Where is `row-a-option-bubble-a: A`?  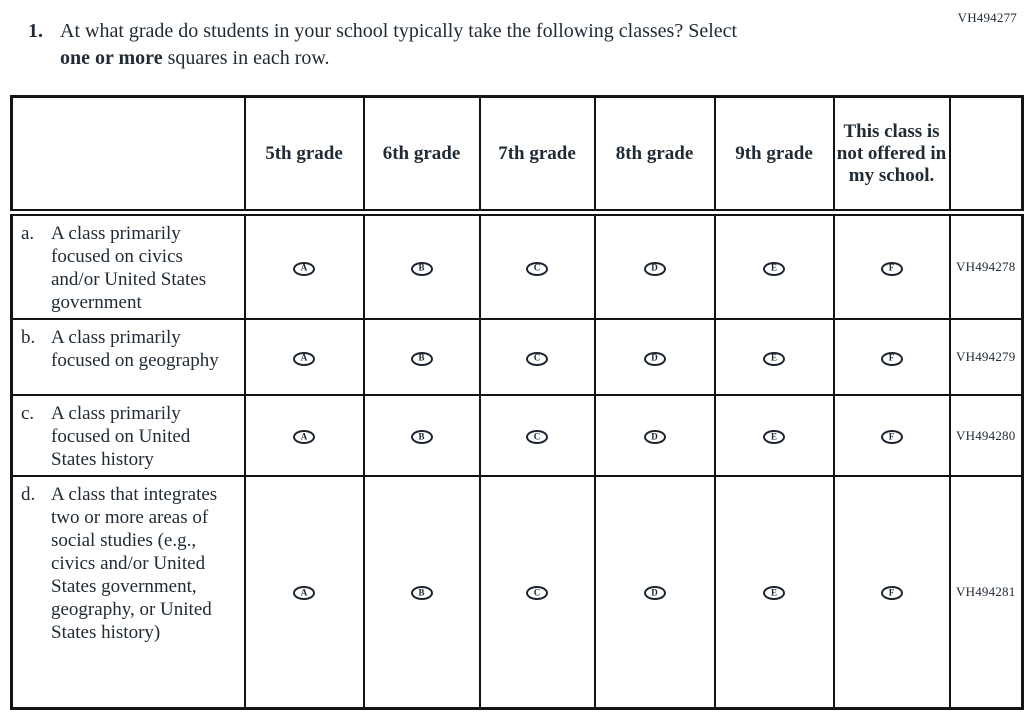 row-a-option-bubble-a: A is located at coordinates (304, 268).